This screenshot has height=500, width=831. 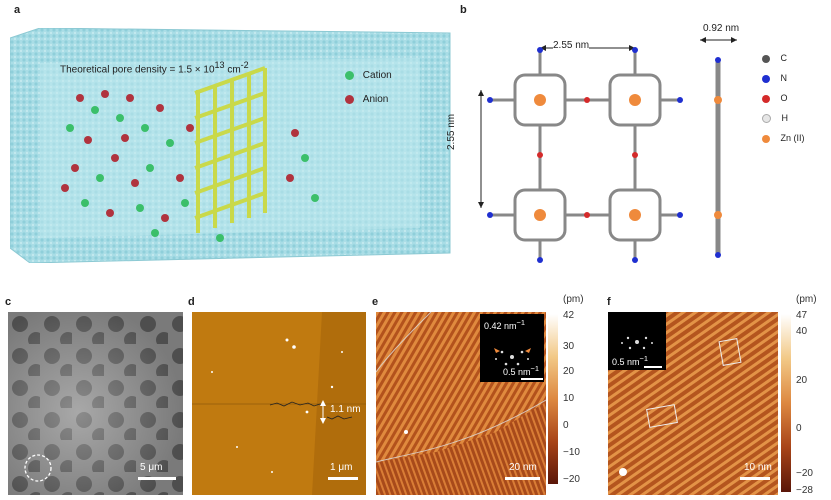 What do you see at coordinates (766, 119) in the screenshot?
I see `hydrogen-dot` at bounding box center [766, 119].